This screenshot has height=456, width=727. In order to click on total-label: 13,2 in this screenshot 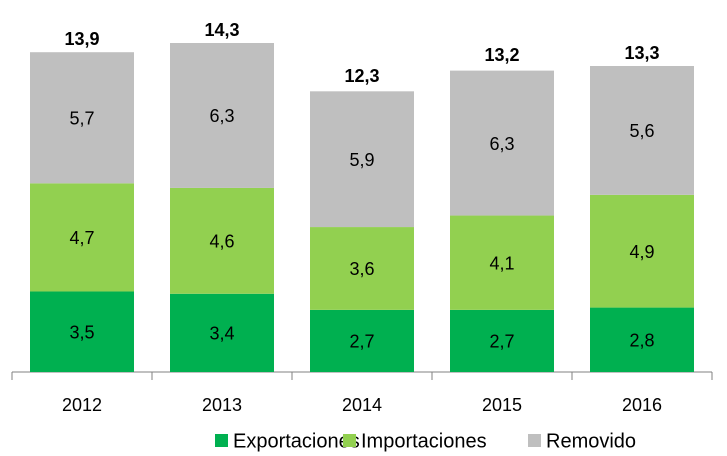, I will do `click(501, 55)`.